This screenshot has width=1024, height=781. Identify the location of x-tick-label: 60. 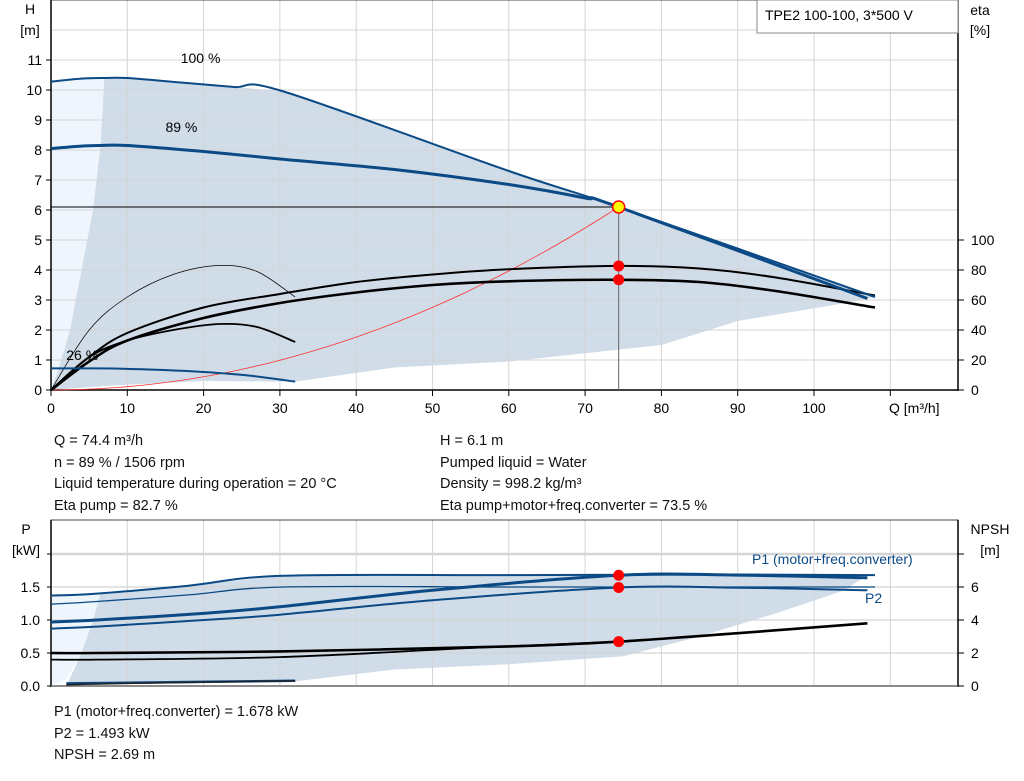
(509, 408).